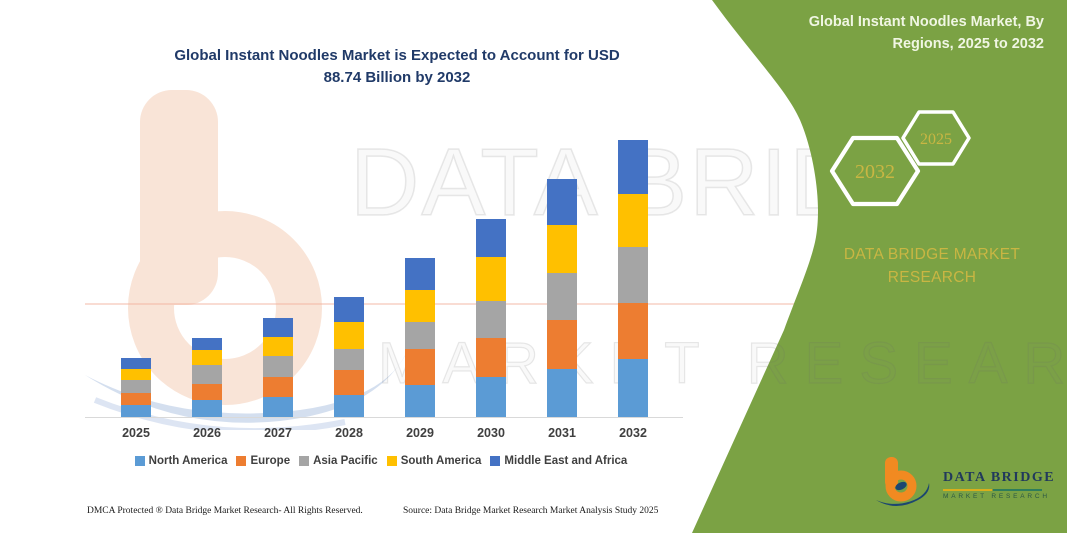  I want to click on bar-segment-2032-asia-pacific, so click(633, 275).